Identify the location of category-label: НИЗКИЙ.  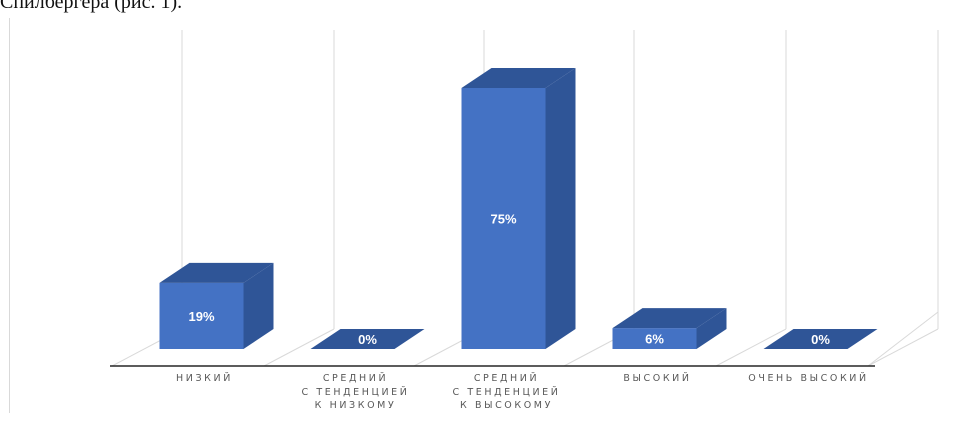
(205, 379).